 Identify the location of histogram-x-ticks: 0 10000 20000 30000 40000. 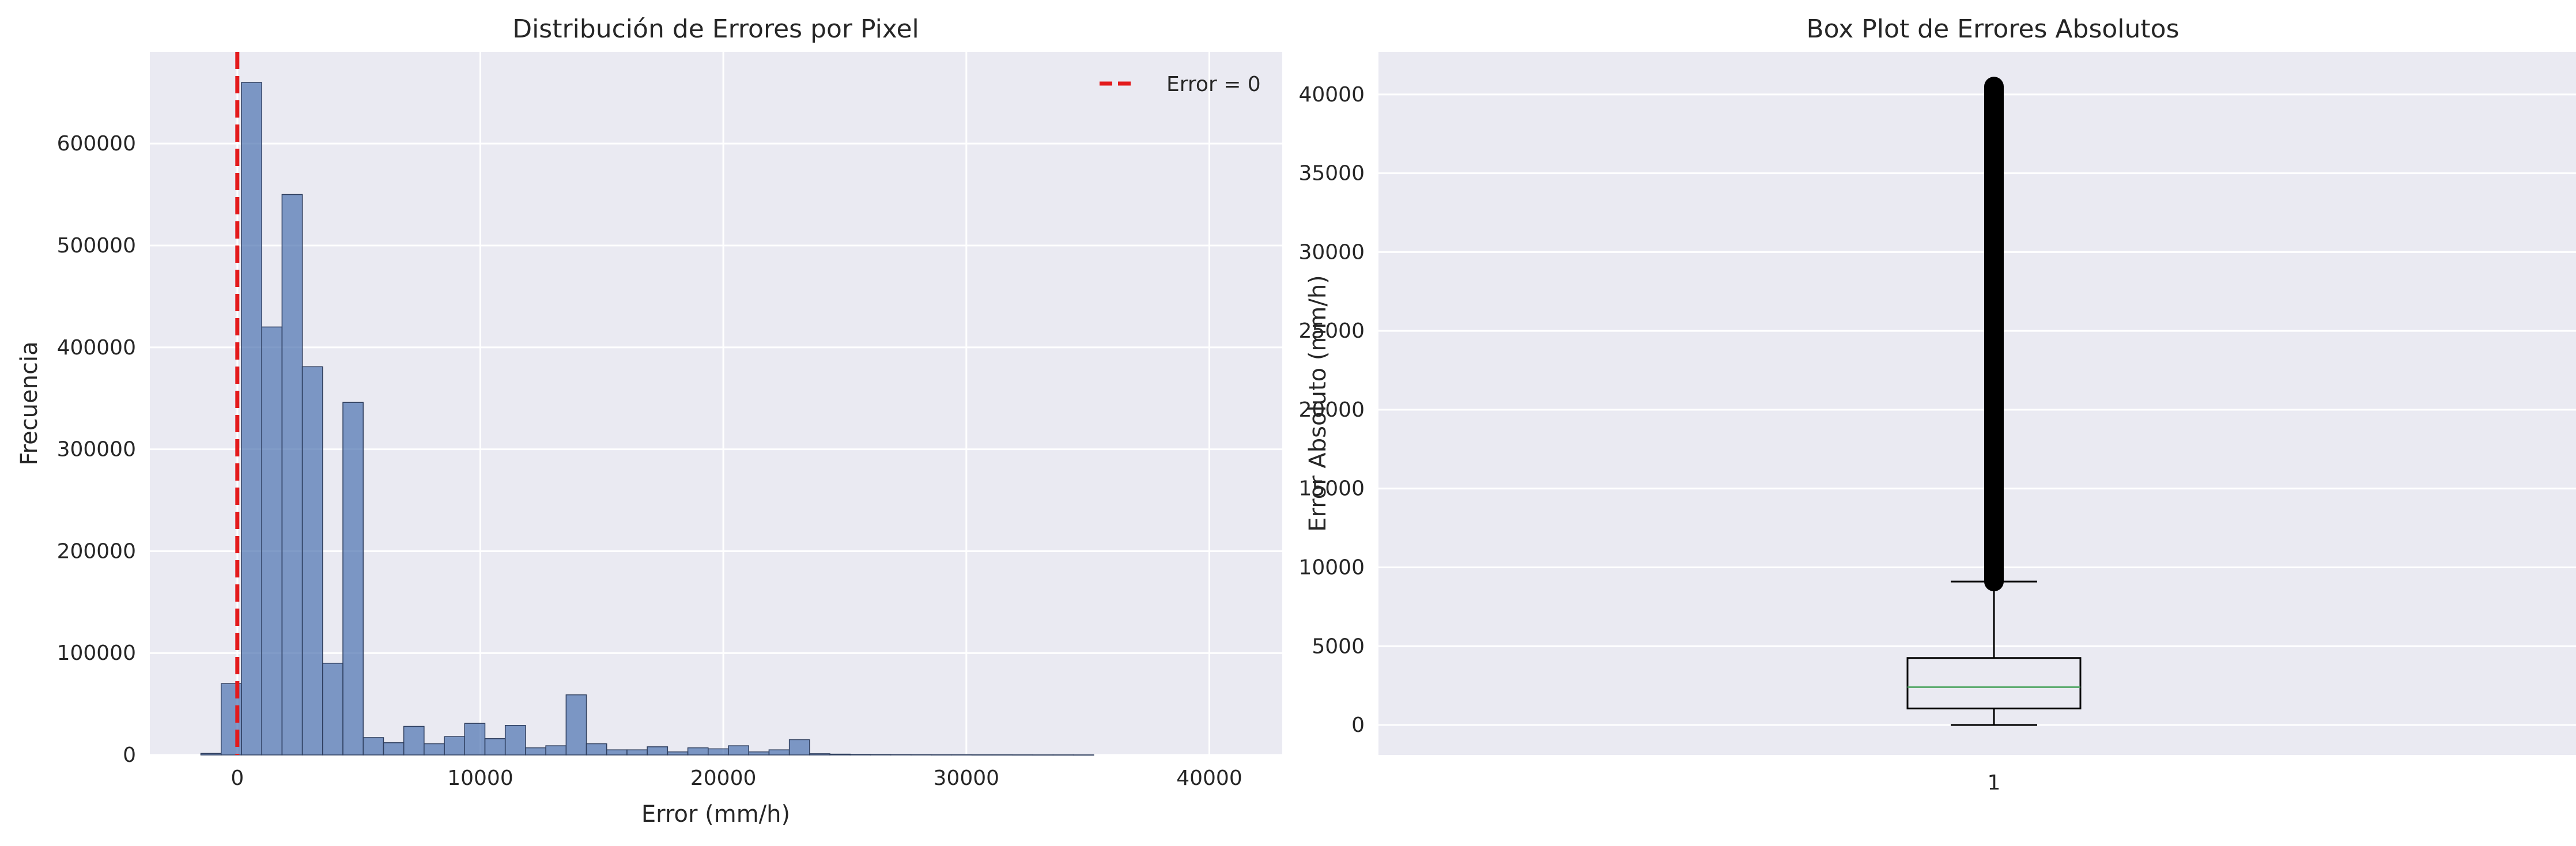
(736, 778).